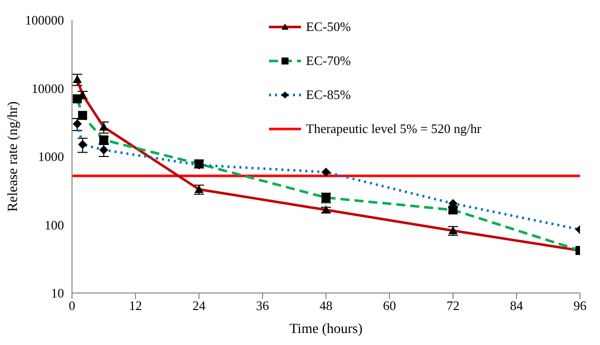  Describe the element at coordinates (44, 20) in the screenshot. I see `y-tick-label: 100000` at that location.